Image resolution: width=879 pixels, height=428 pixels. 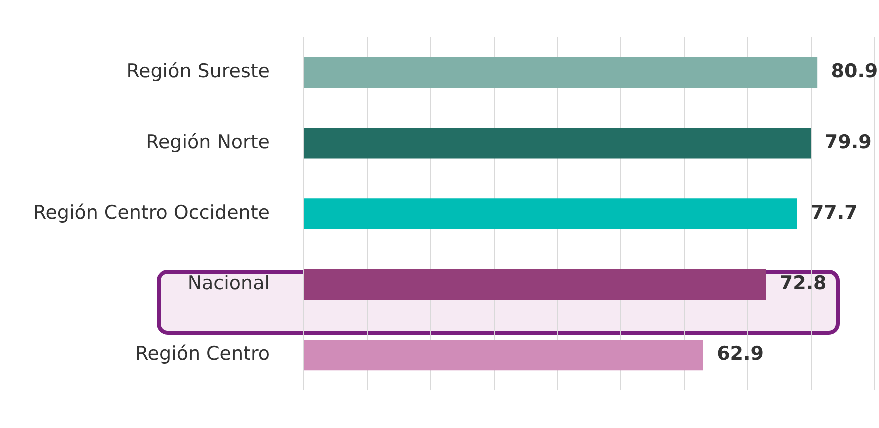 I want to click on data-label: 62.9, so click(x=740, y=354).